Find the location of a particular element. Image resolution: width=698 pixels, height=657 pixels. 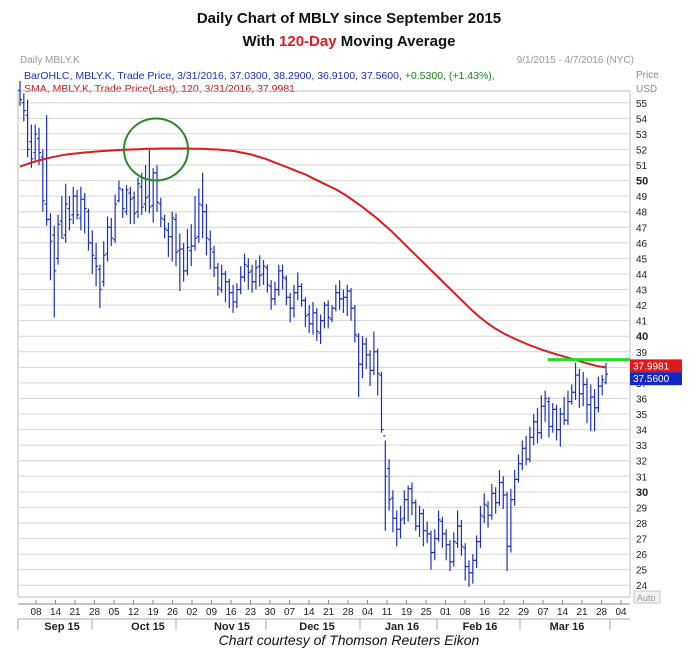

x-tick-label: 28 is located at coordinates (602, 612).